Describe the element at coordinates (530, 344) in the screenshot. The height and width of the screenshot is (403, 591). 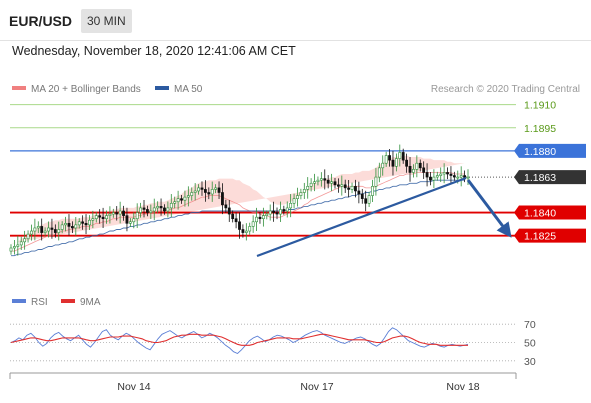
I see `rsi-tick-label: 50` at that location.